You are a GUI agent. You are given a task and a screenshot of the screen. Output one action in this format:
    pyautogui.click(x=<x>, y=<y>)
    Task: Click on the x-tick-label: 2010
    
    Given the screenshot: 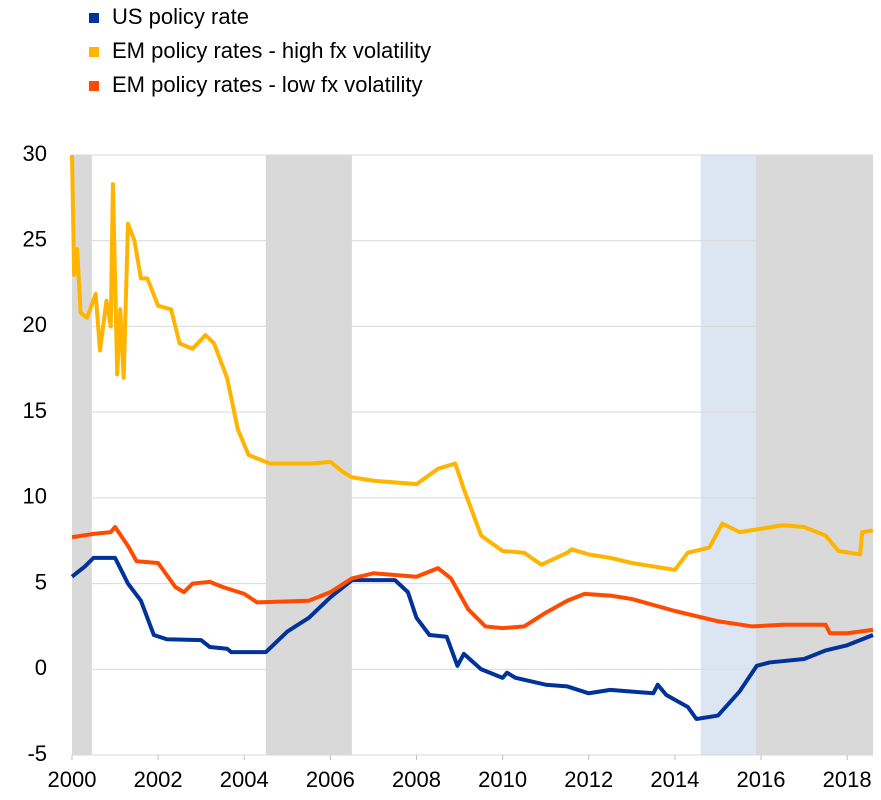 What is the action you would take?
    pyautogui.click(x=502, y=779)
    